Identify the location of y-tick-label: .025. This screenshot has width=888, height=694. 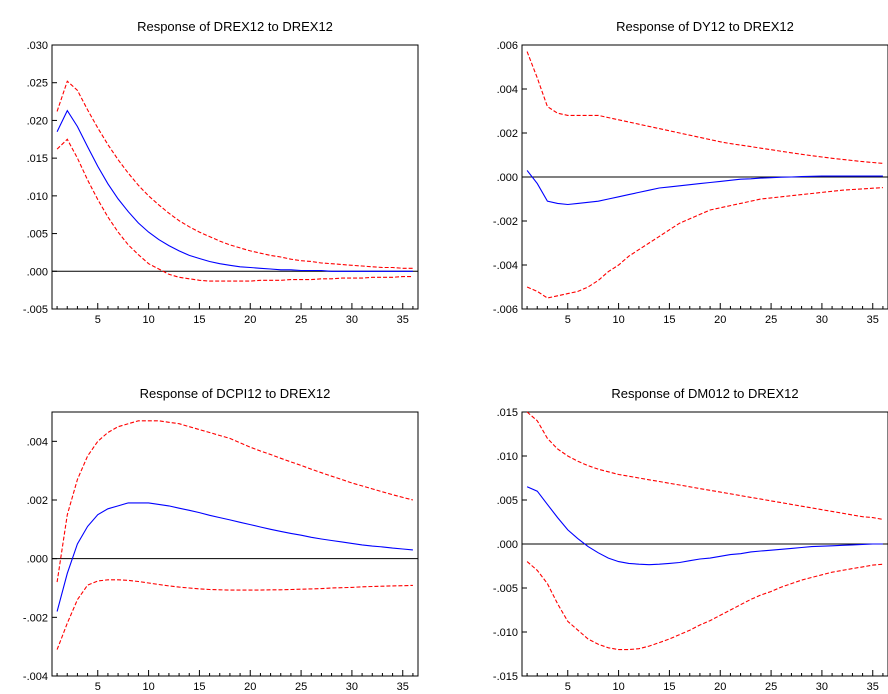
(37, 84).